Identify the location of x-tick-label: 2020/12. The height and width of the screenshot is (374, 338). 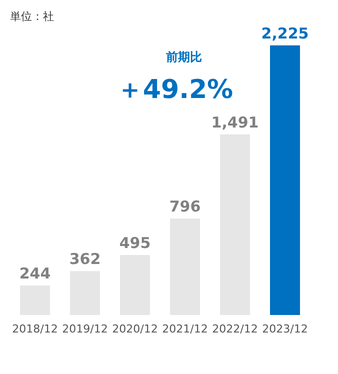
(135, 329).